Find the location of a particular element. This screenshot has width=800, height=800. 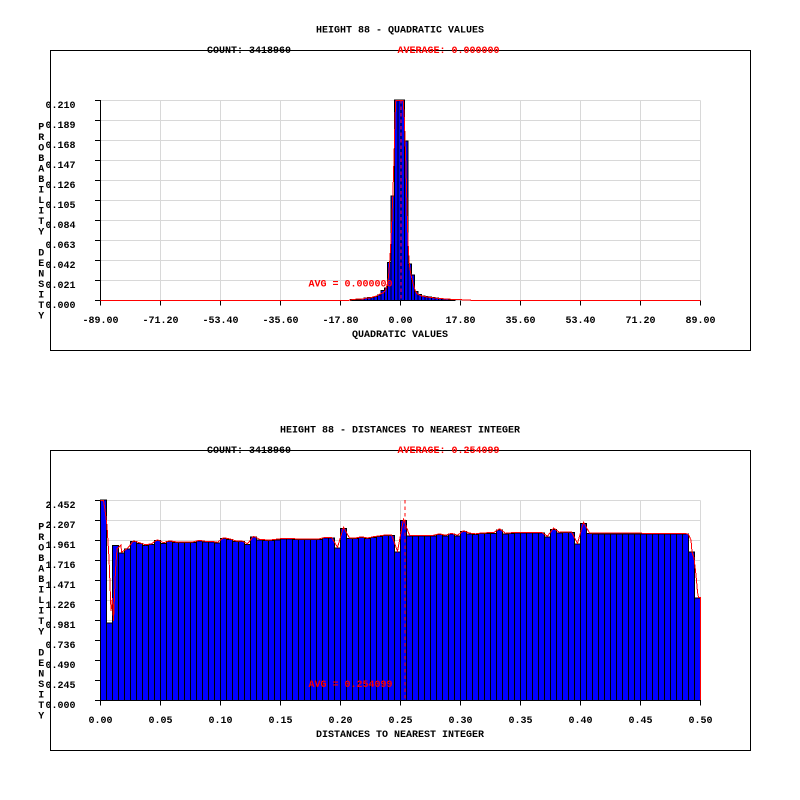

svg-text: 0.168 is located at coordinates (61, 146).